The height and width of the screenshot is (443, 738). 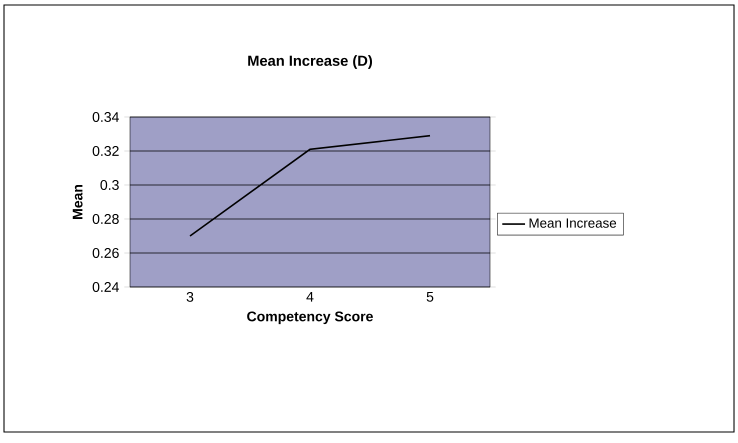 What do you see at coordinates (310, 62) in the screenshot?
I see `chart-title: Mean Increase (D)` at bounding box center [310, 62].